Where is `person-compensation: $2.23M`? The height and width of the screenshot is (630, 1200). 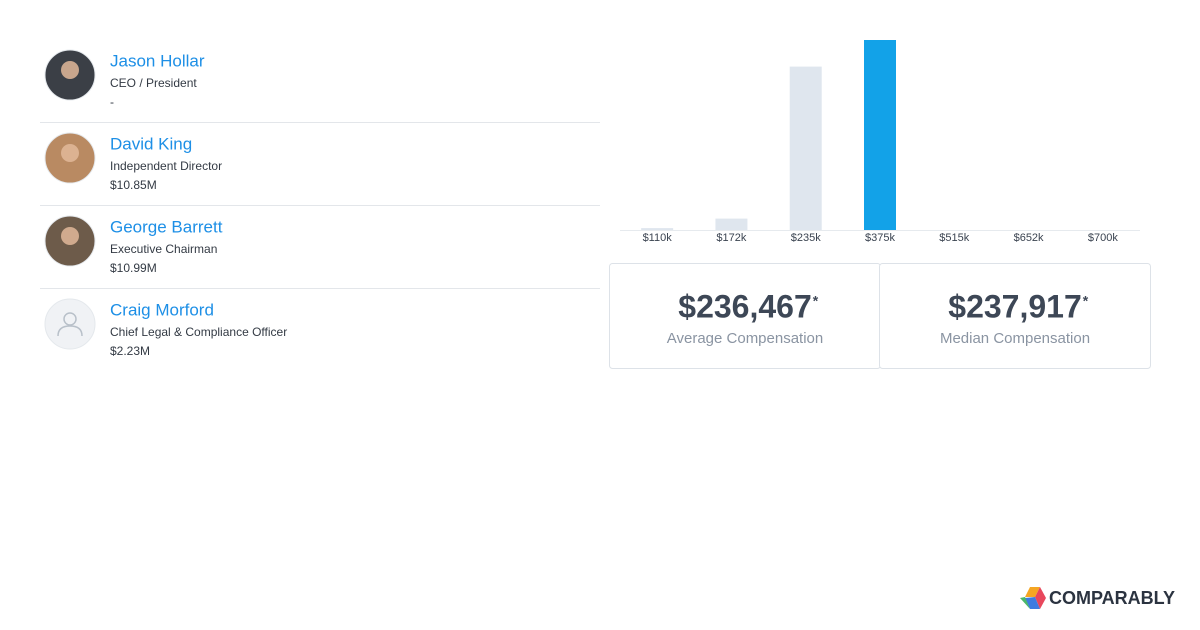
person-compensation: $2.23M is located at coordinates (130, 351).